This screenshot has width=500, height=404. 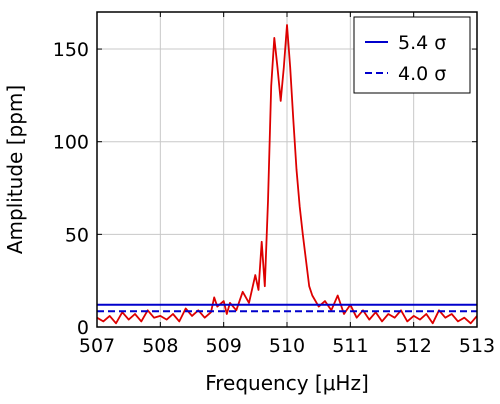 I want to click on y-tick-label: 50, so click(x=77, y=235).